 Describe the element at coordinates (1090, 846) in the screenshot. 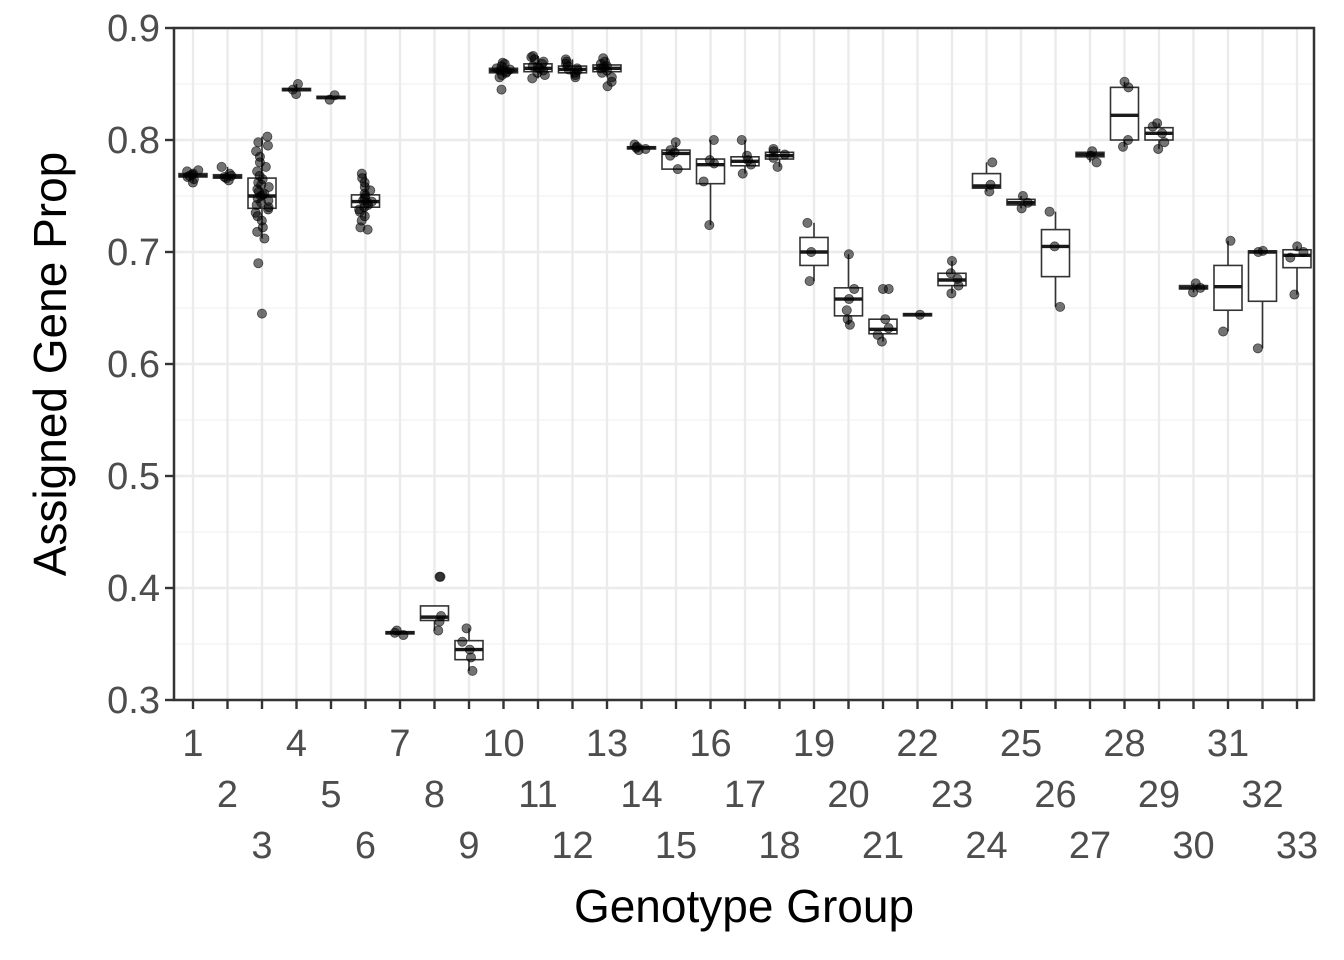

I see `x-tick-label: 27` at that location.